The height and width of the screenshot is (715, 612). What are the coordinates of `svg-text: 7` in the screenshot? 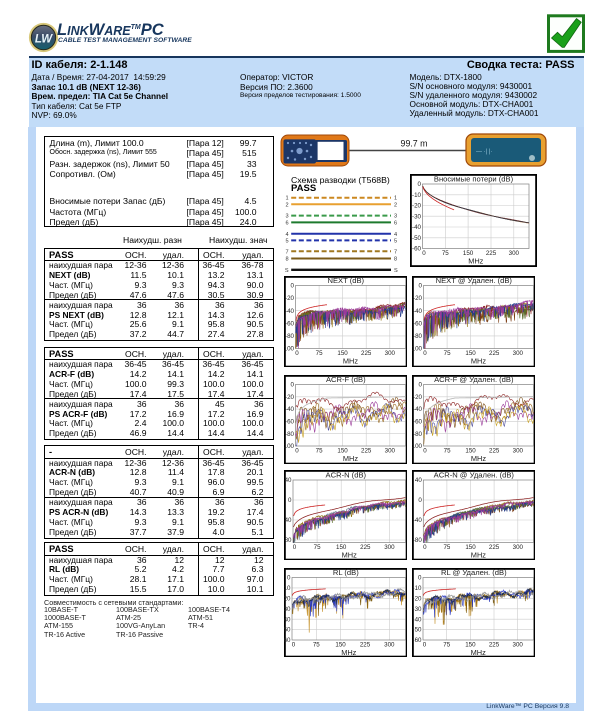 It's located at (286, 252).